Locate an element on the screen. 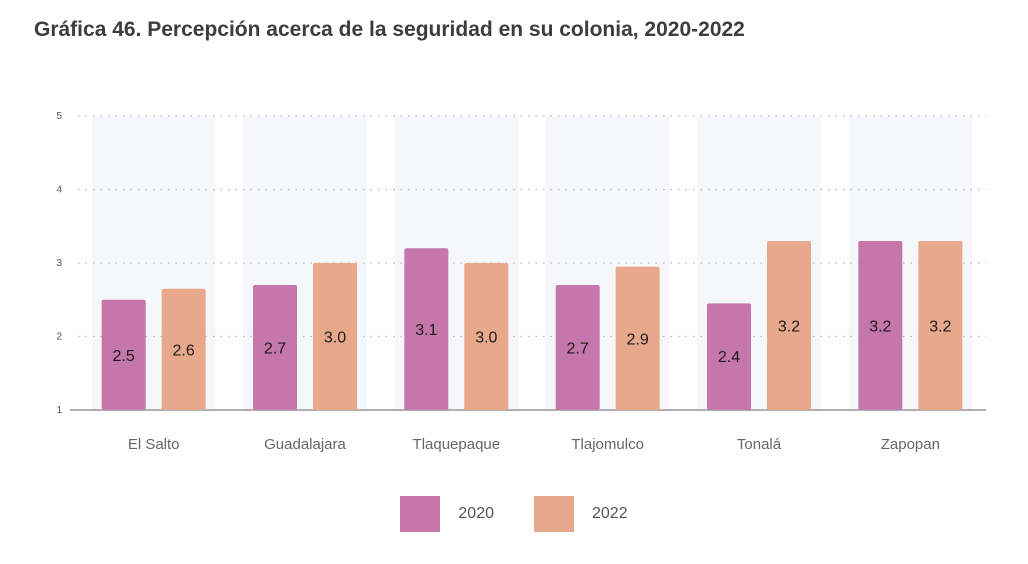  legend-swatch-2020 is located at coordinates (420, 514).